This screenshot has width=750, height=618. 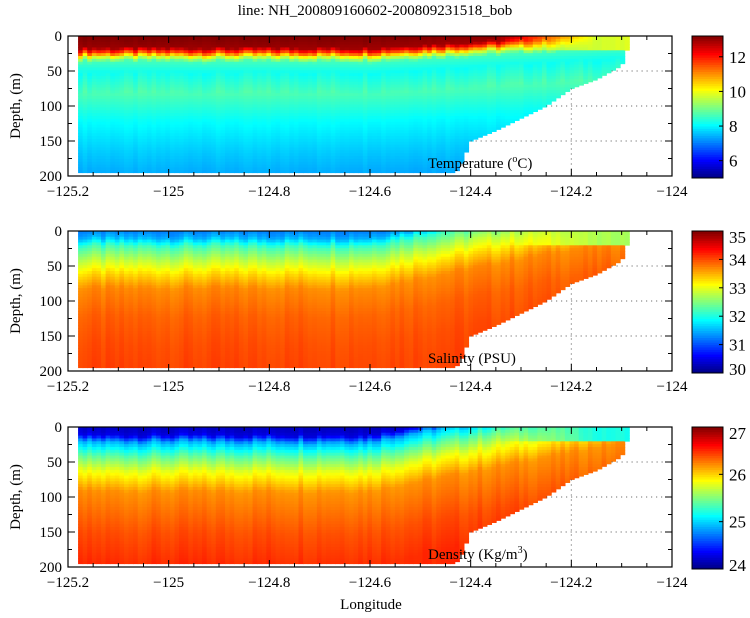 I want to click on variable-label: Temperature (oC), so click(x=480, y=163).